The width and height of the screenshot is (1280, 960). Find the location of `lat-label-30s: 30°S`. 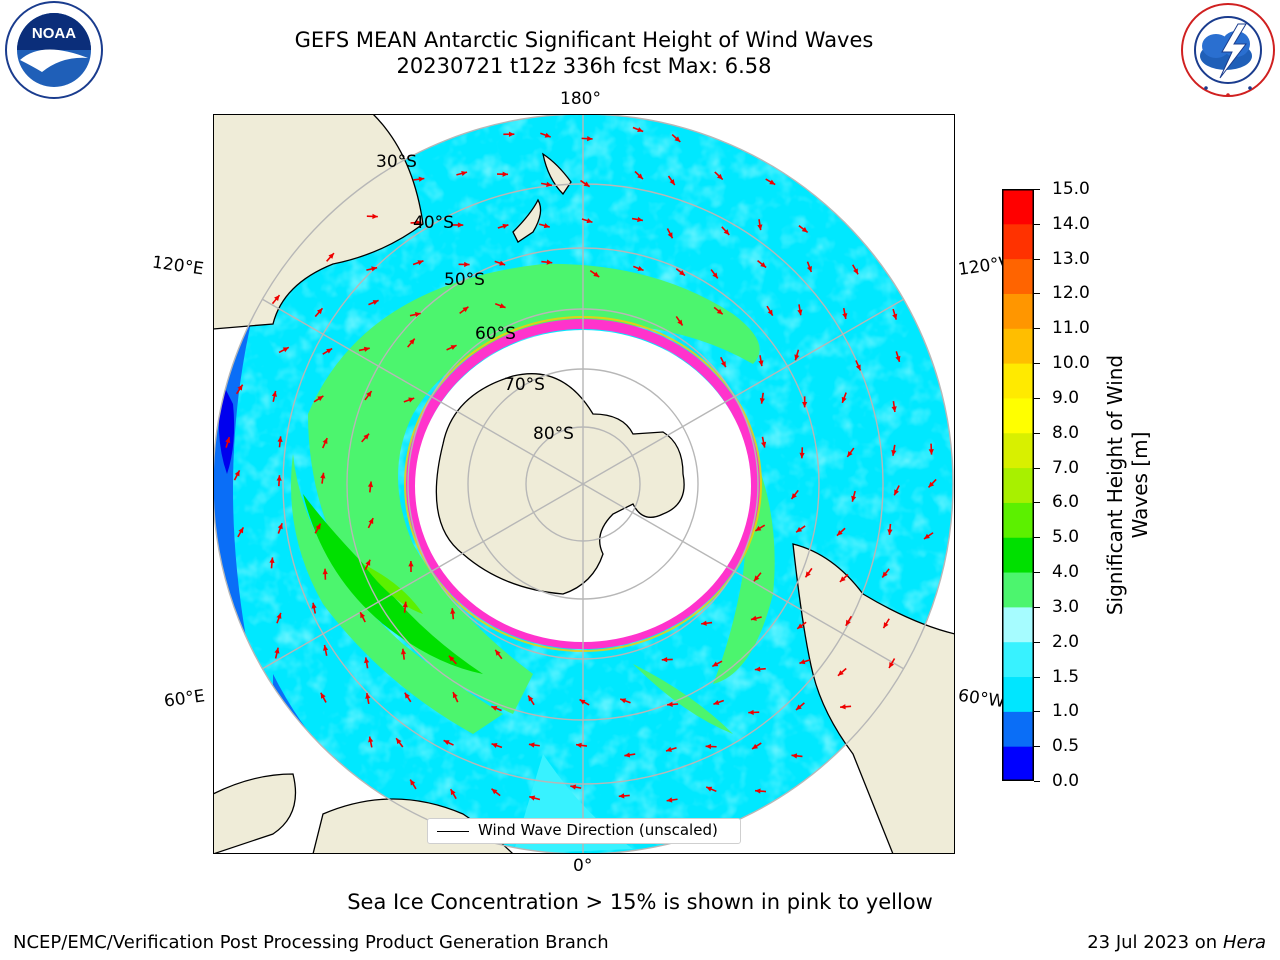

lat-label-30s: 30°S is located at coordinates (396, 162).